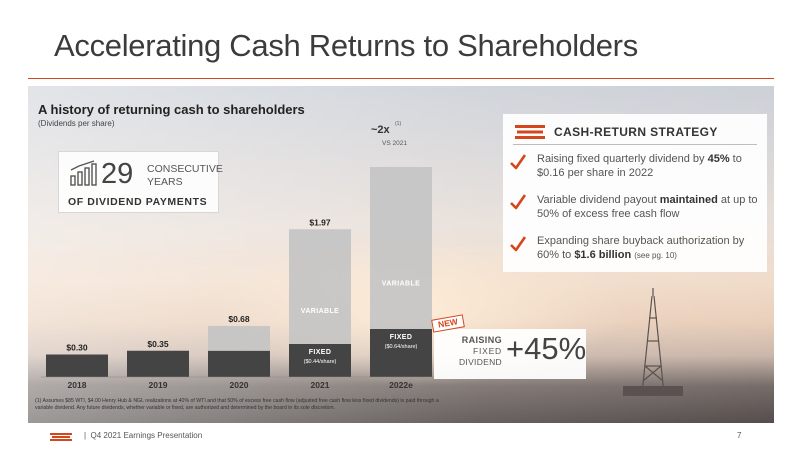 The height and width of the screenshot is (450, 800). I want to click on bar-value-label: $0.68, so click(239, 319).